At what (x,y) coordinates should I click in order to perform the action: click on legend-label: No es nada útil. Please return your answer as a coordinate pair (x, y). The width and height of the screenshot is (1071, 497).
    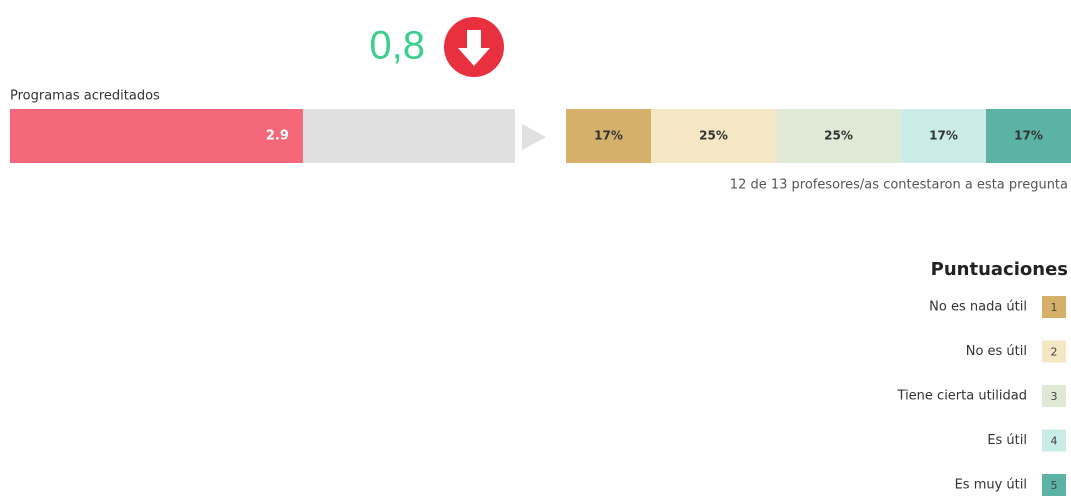
    Looking at the image, I should click on (978, 307).